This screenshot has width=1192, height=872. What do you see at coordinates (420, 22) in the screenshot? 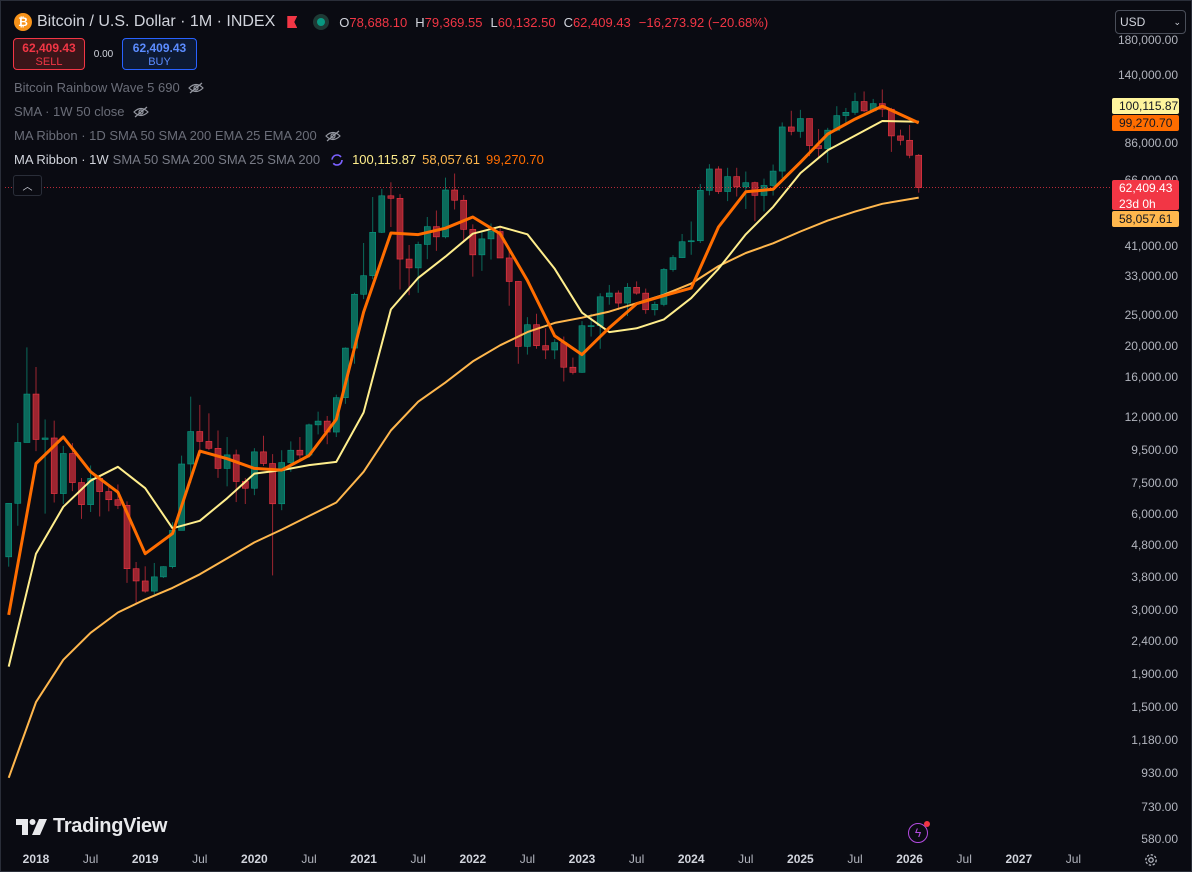
I see `high-label: H` at bounding box center [420, 22].